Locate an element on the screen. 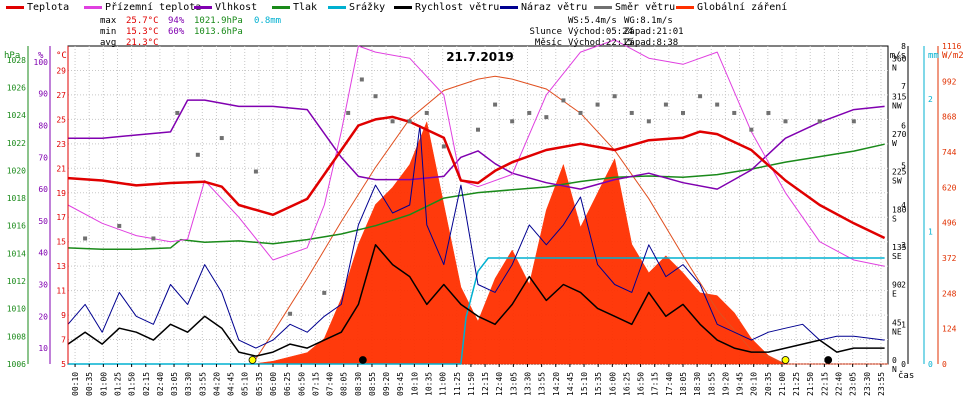 The image size is (966, 400). humidity-tick-label: 100 is located at coordinates (41, 62).